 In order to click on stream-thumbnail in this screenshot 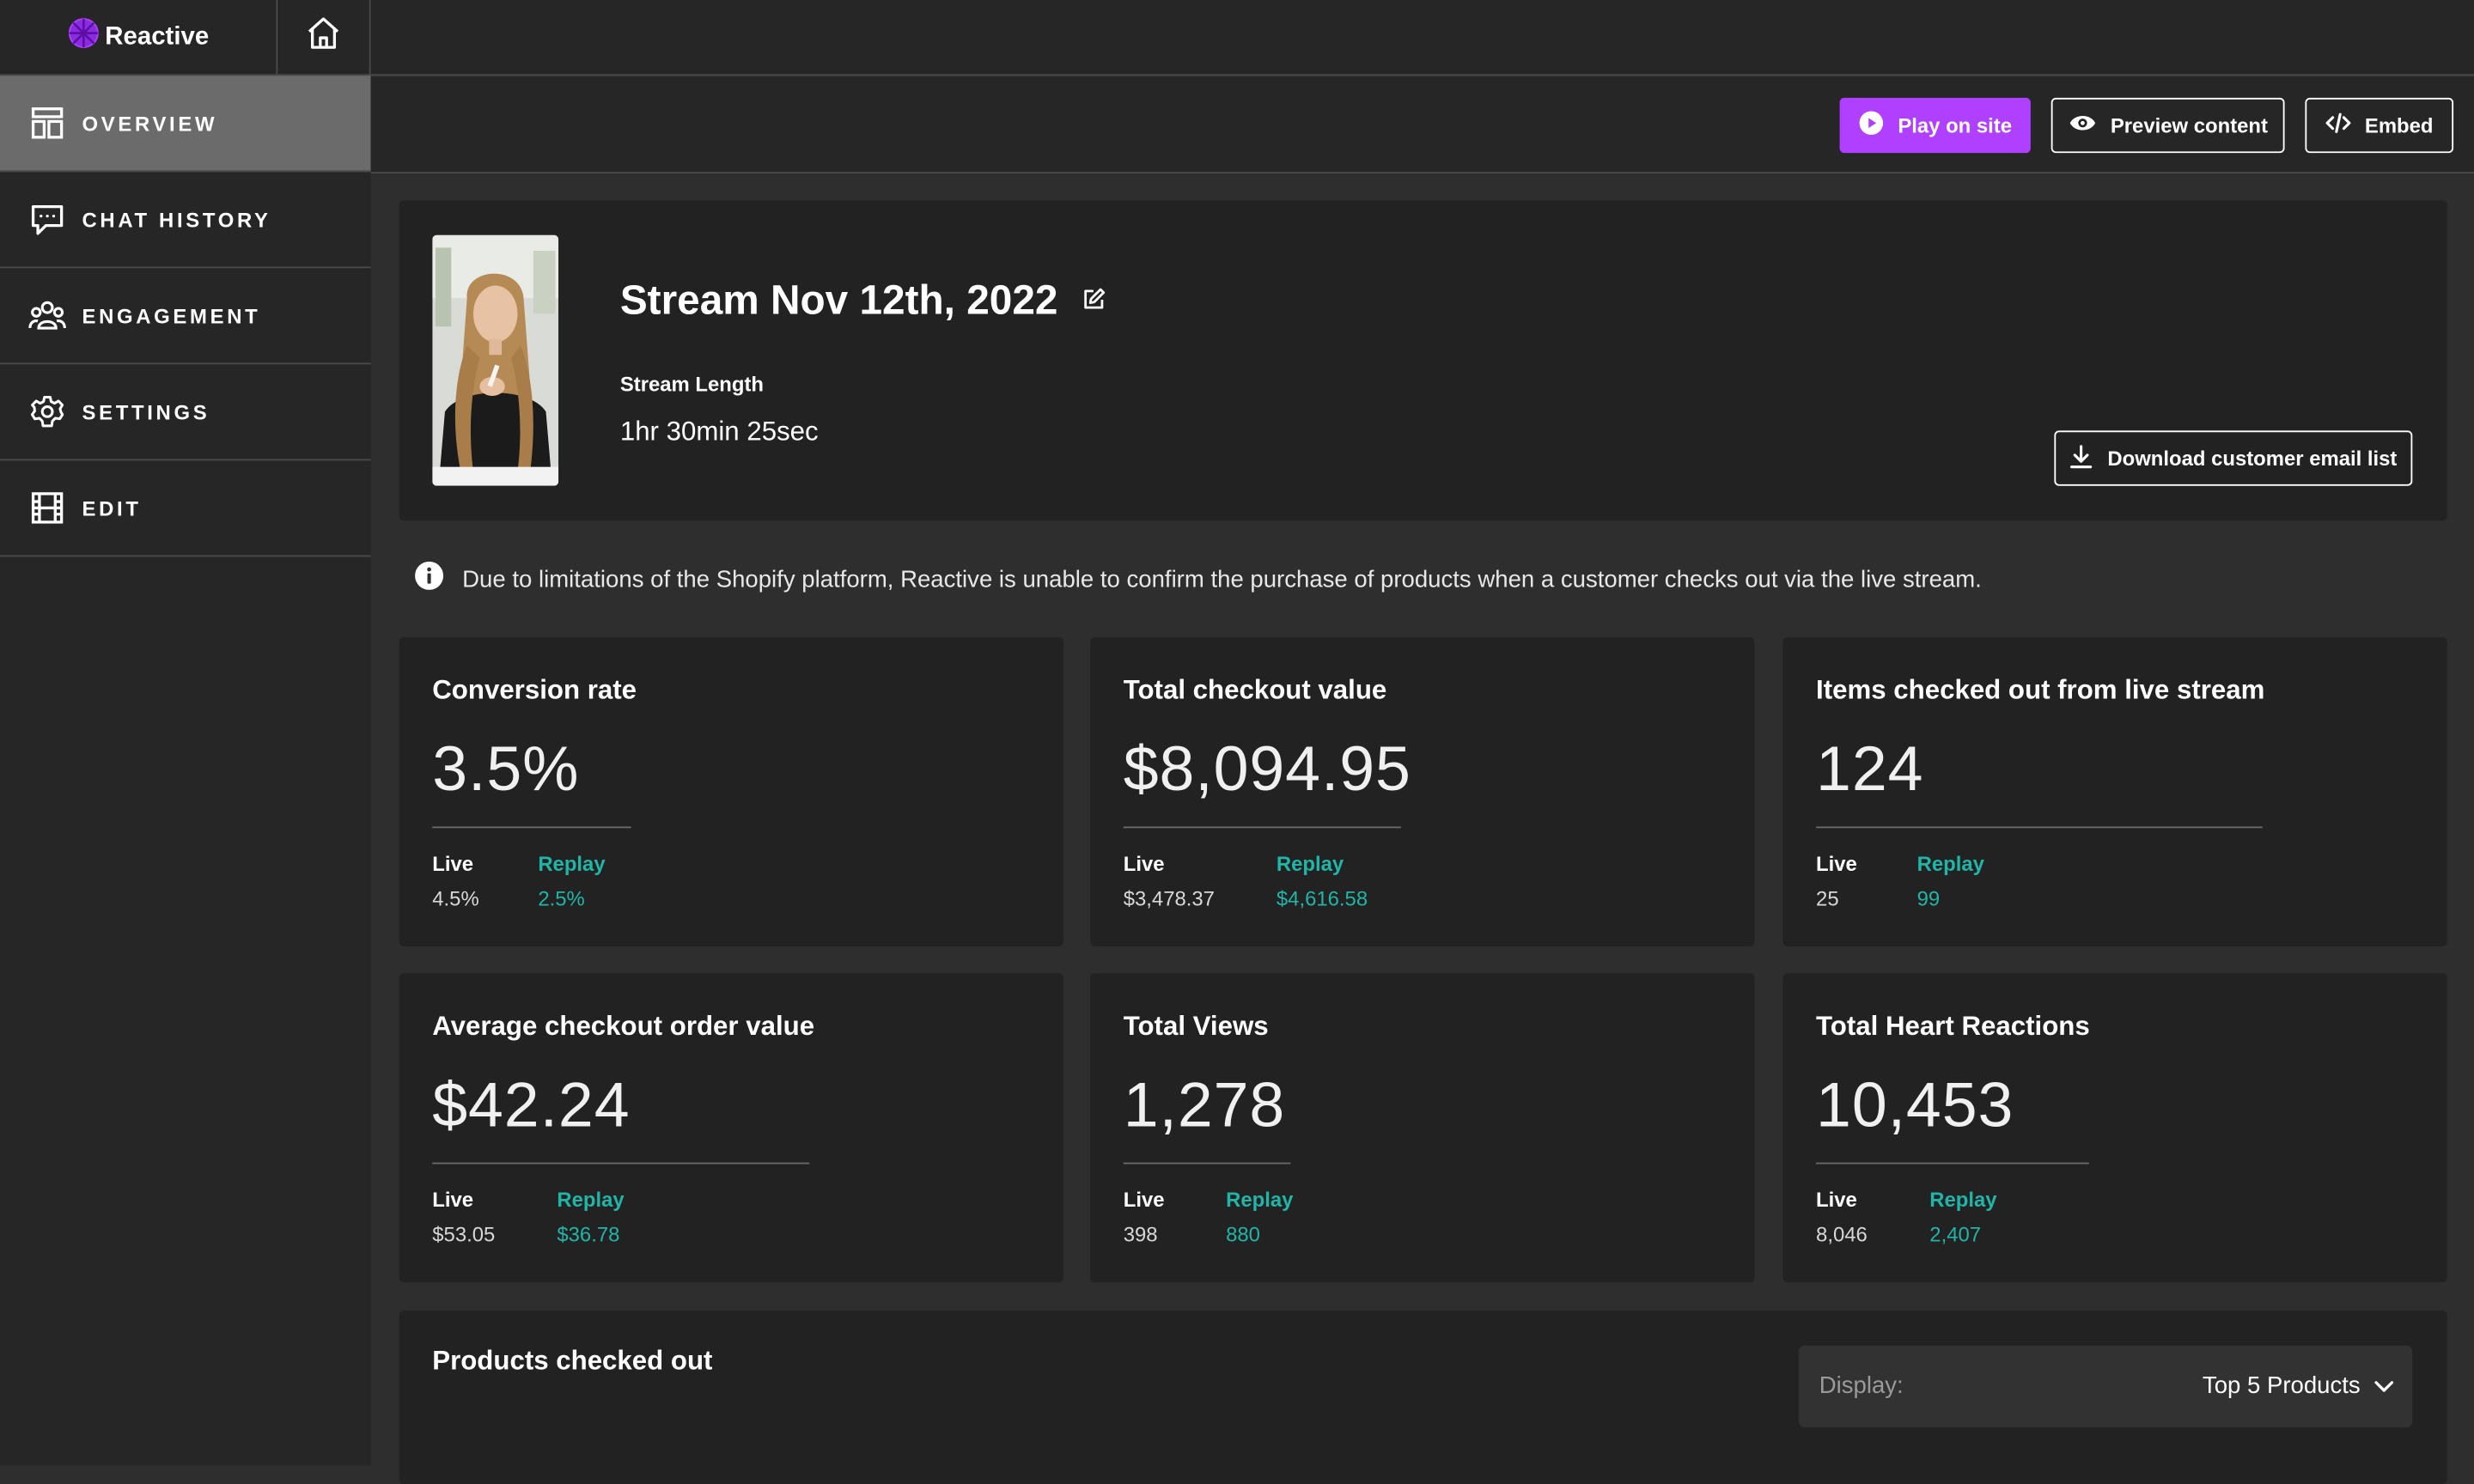, I will do `click(495, 360)`.